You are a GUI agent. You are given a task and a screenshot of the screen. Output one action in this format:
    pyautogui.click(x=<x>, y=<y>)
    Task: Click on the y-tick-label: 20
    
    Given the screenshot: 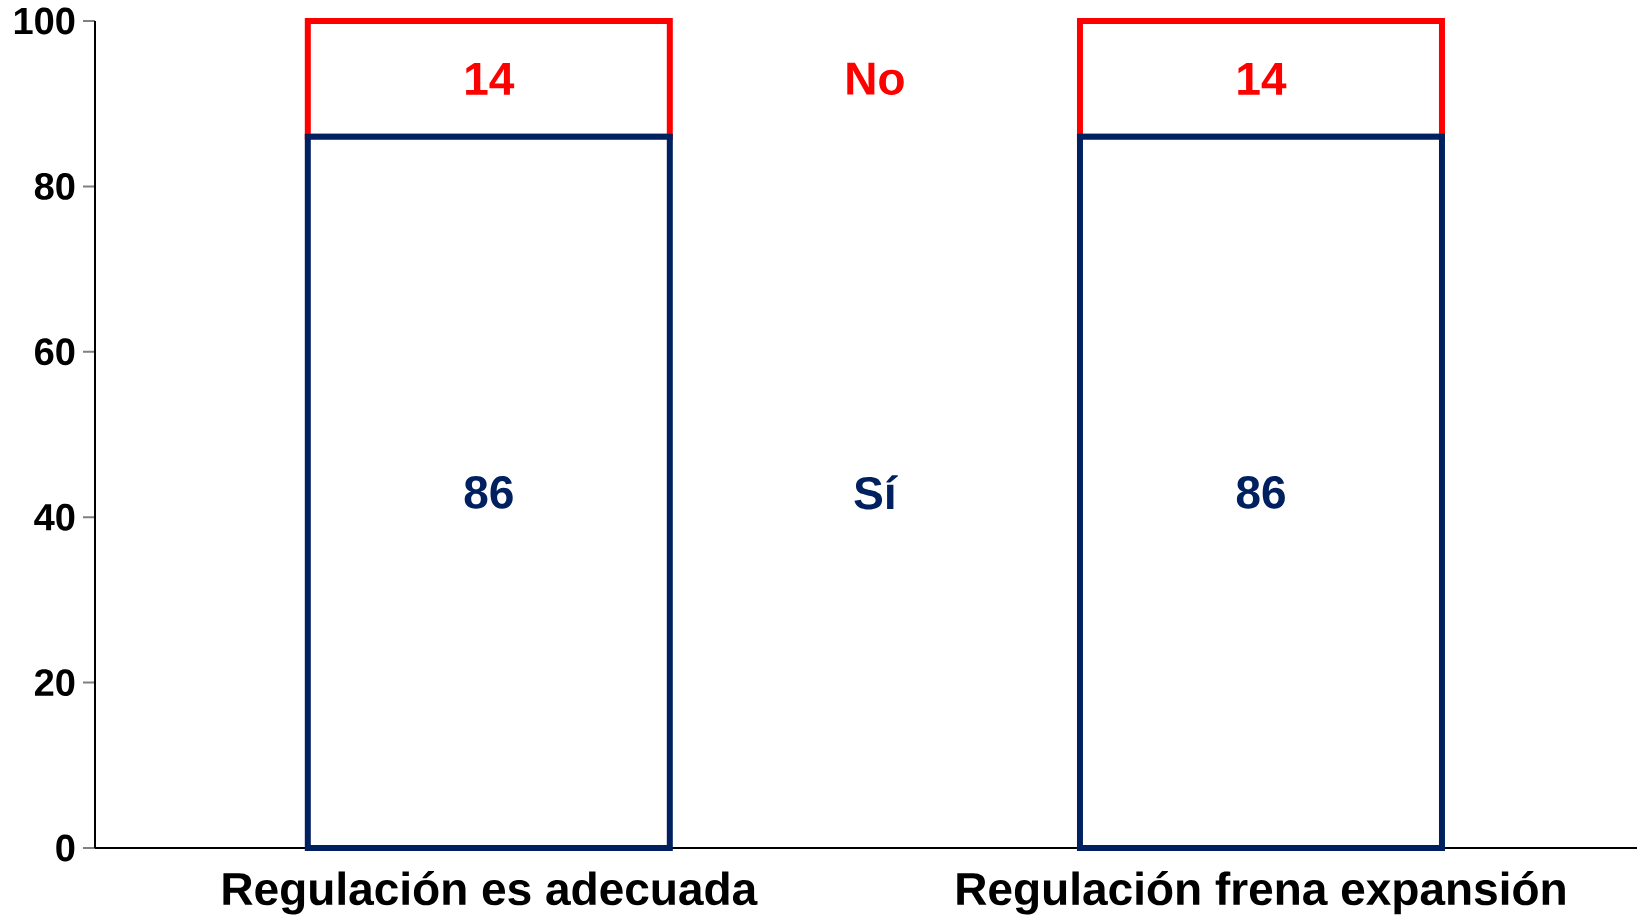 What is the action you would take?
    pyautogui.click(x=54, y=683)
    